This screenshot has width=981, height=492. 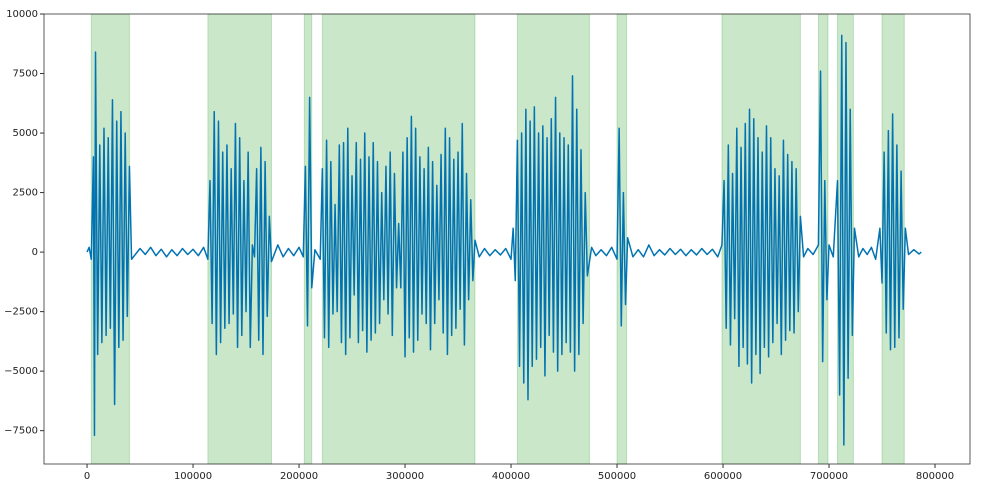 What do you see at coordinates (21, 371) in the screenshot?
I see `y-tick-label: −5000` at bounding box center [21, 371].